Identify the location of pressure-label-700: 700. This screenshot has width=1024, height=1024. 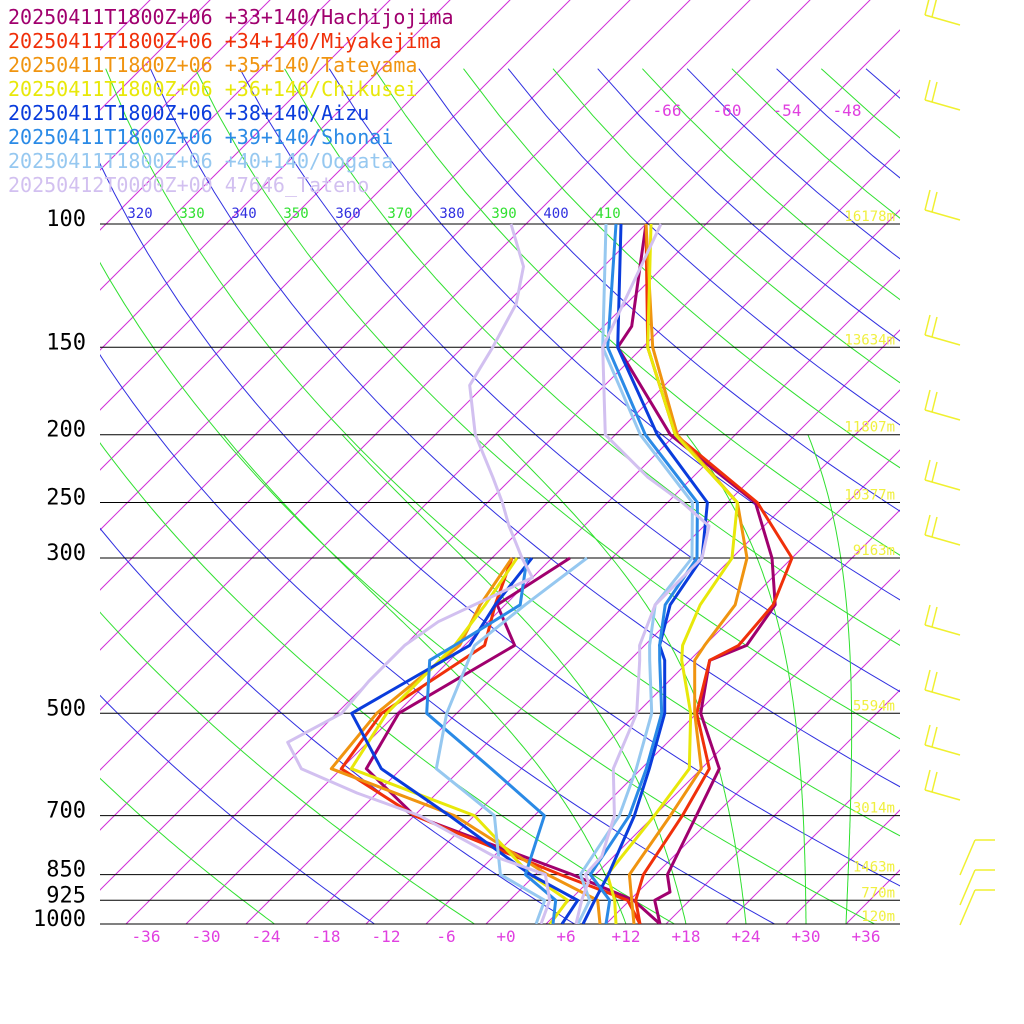
(66, 811).